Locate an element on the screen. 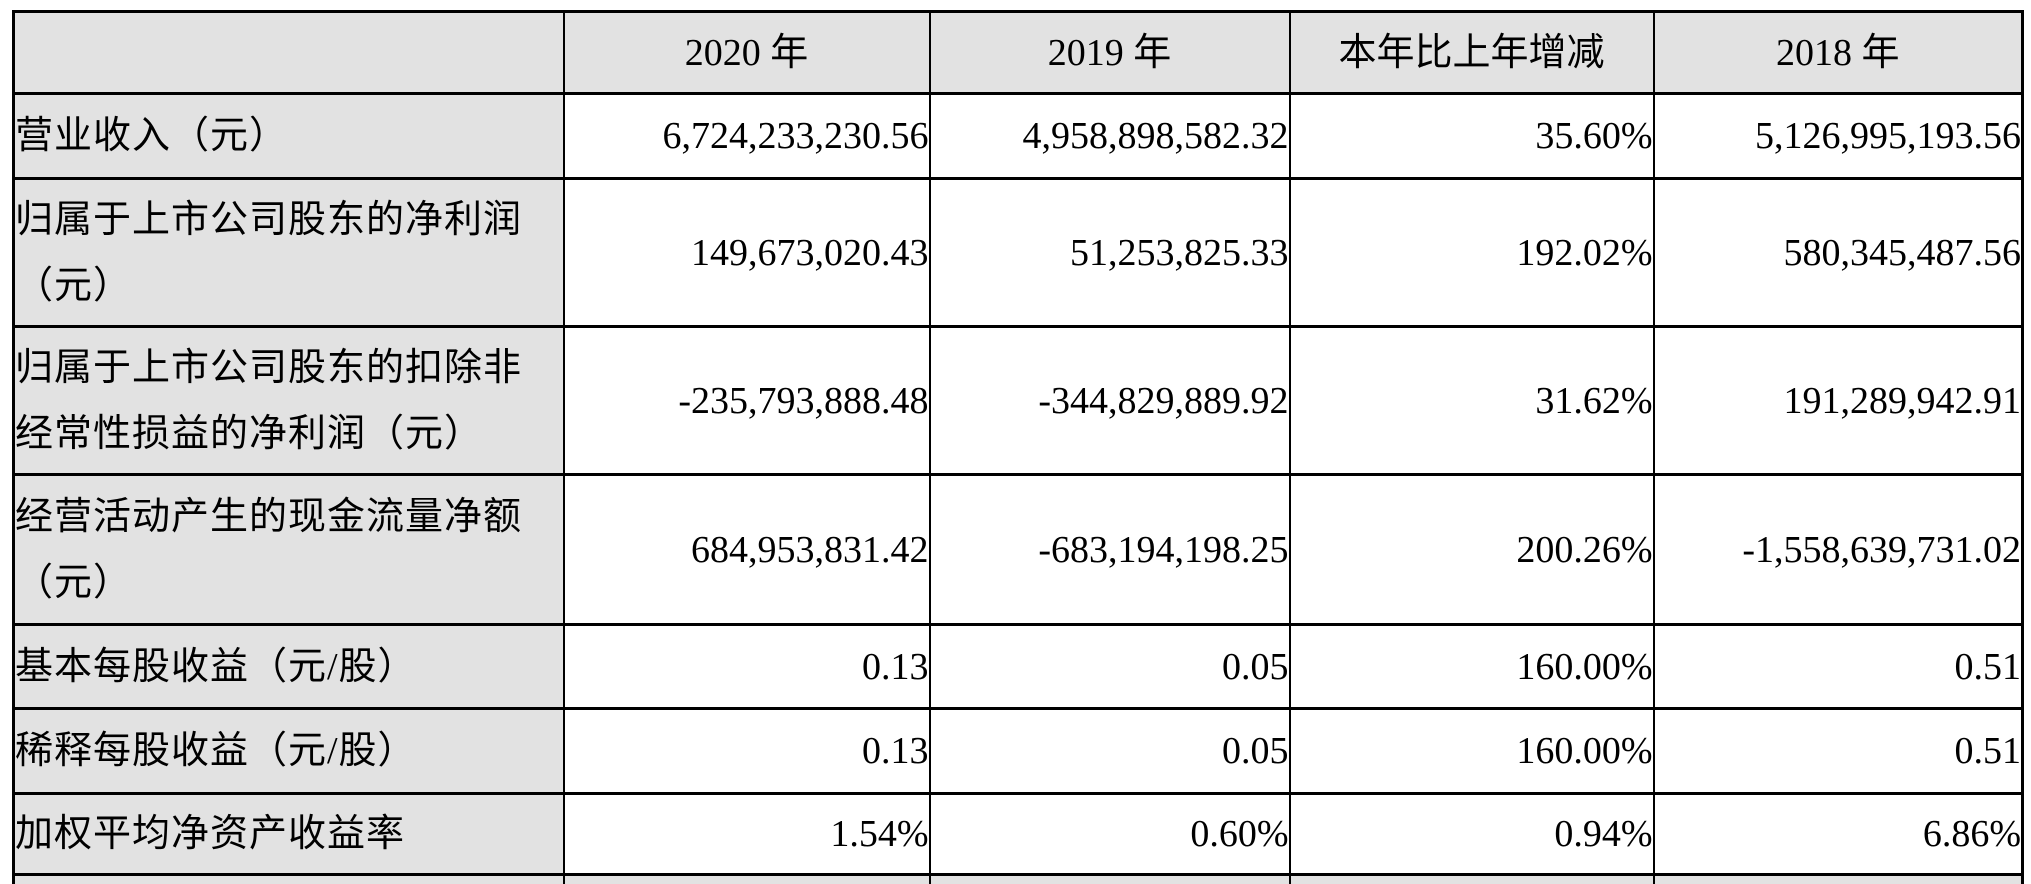  cell-2019: -344,829,889.92 is located at coordinates (1109, 400).